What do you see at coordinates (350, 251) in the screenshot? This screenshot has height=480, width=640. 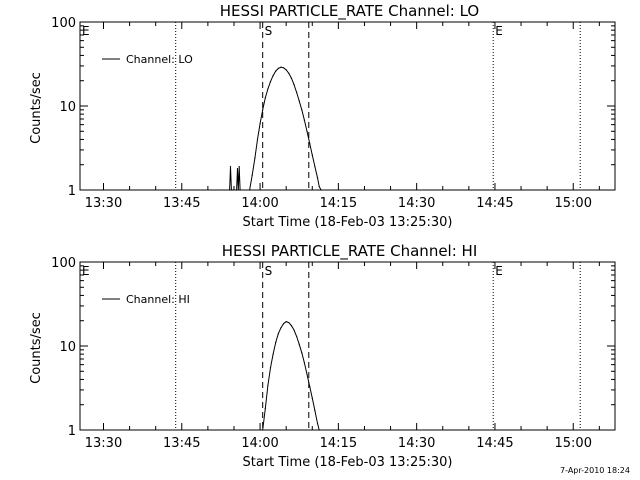 I see `chart-title: HESSI PARTICLE_RATE Channel: HI` at bounding box center [350, 251].